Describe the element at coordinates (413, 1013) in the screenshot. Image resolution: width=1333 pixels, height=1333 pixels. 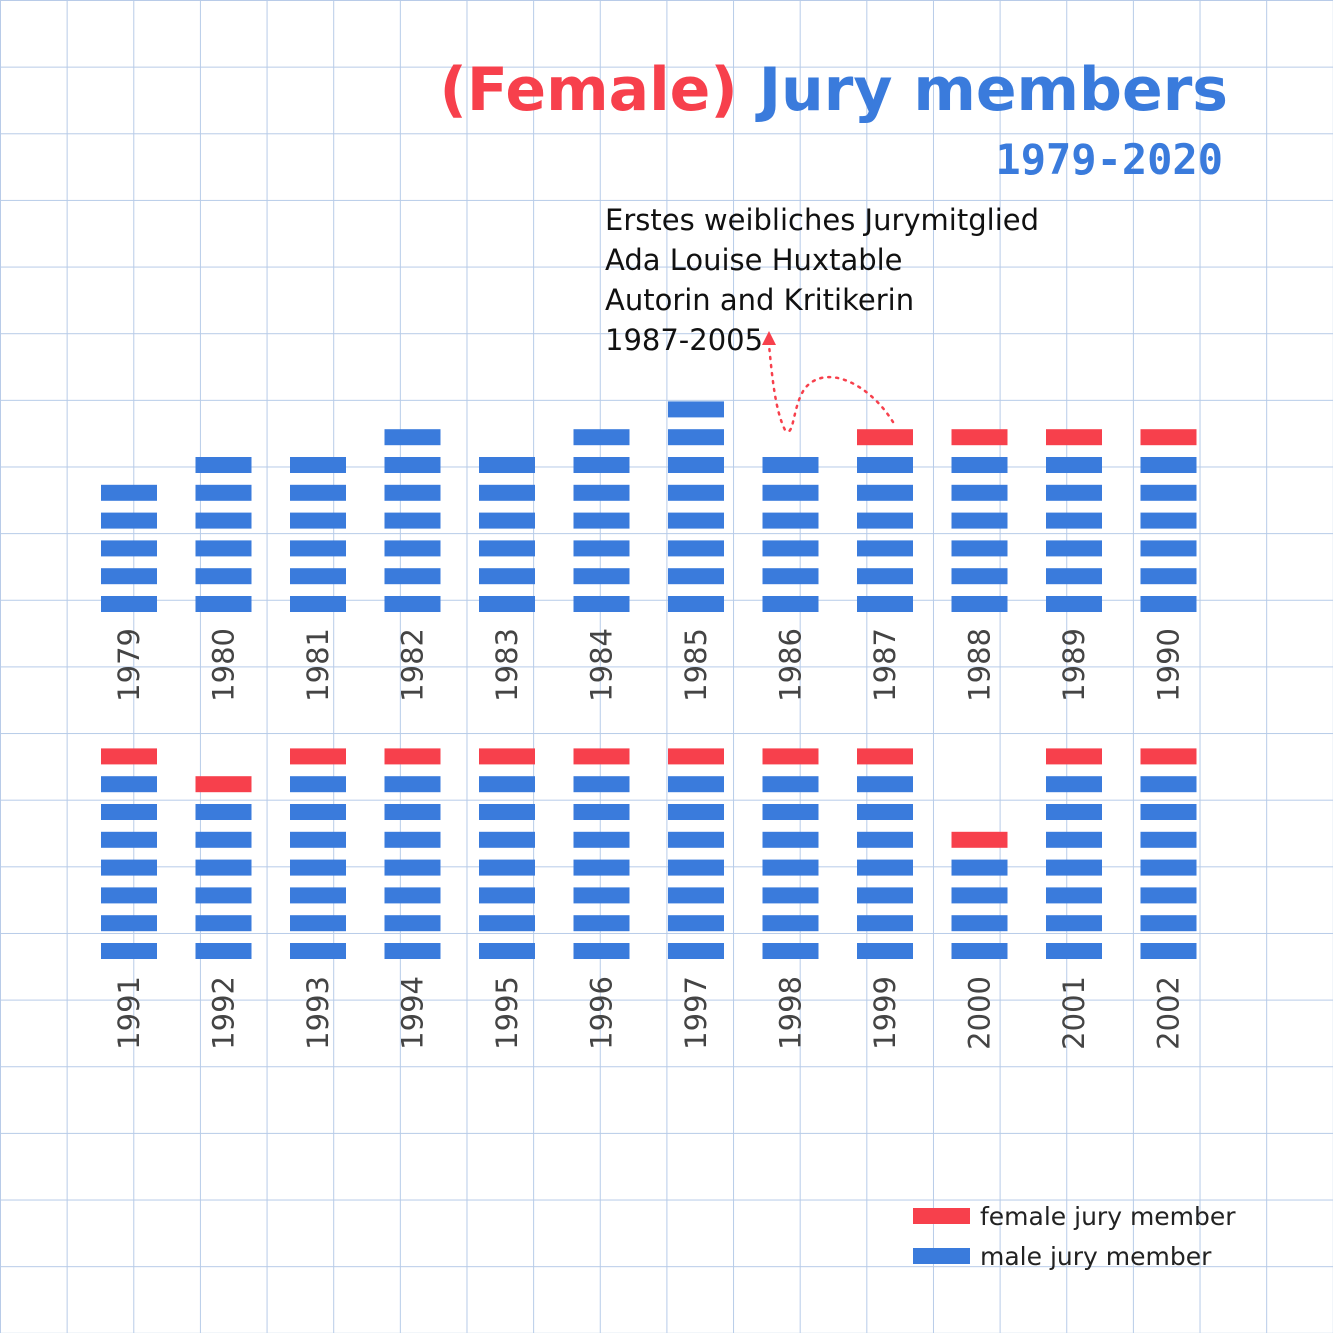
I see `year-label-1994: 1994` at that location.